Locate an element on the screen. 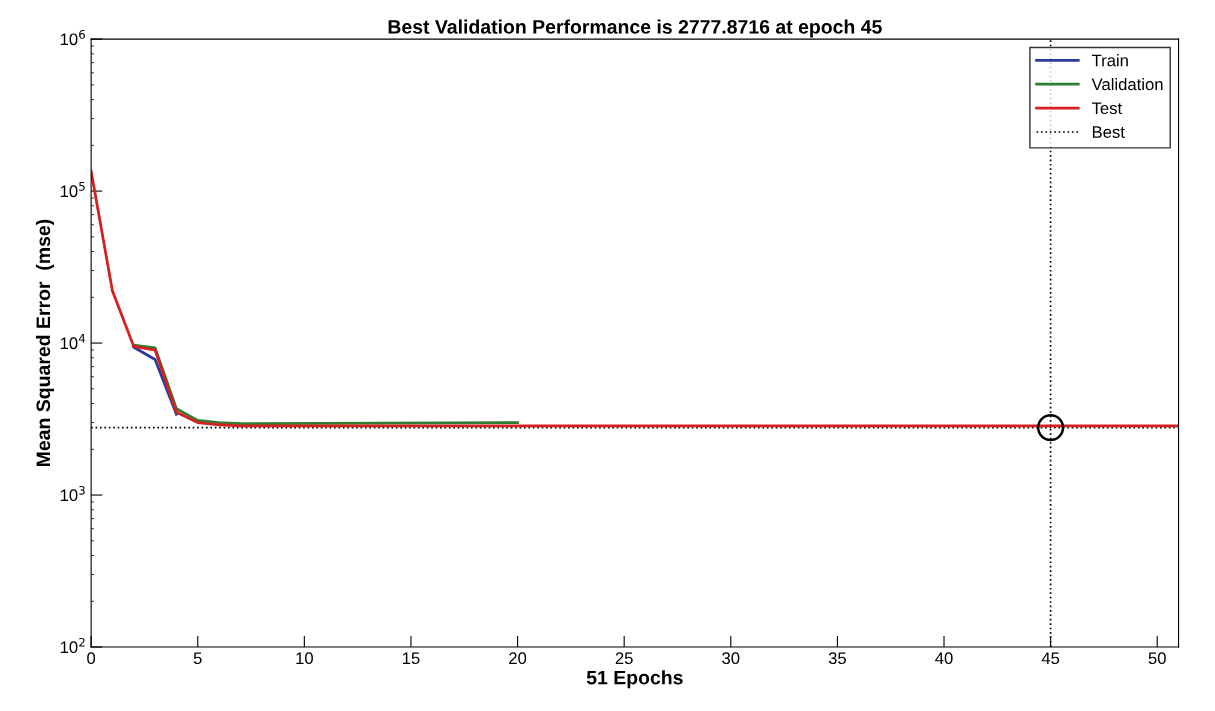 This screenshot has height=711, width=1215. y-tick-label: 10$^{5}$ is located at coordinates (72, 190).